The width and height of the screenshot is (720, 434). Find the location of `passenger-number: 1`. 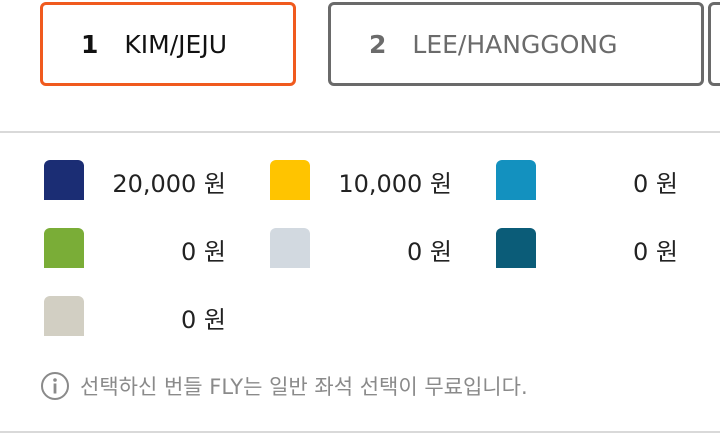

passenger-number: 1 is located at coordinates (90, 44).